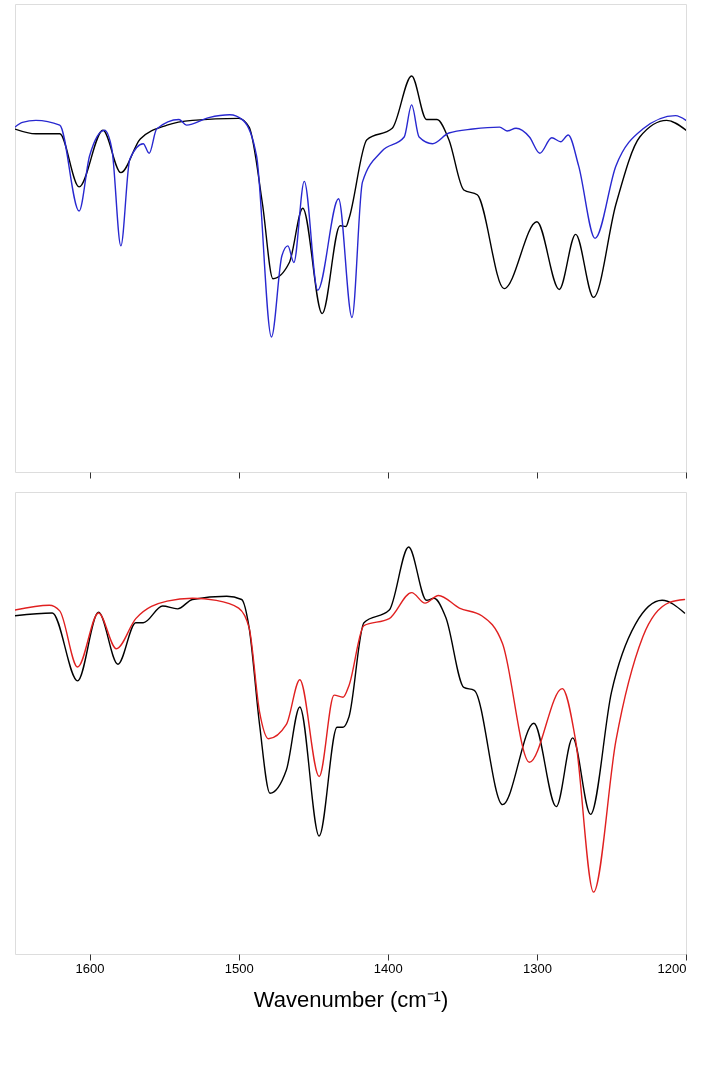  Describe the element at coordinates (351, 999) in the screenshot. I see `x-axis-title: Wavenumber (cm⁻¹)` at that location.